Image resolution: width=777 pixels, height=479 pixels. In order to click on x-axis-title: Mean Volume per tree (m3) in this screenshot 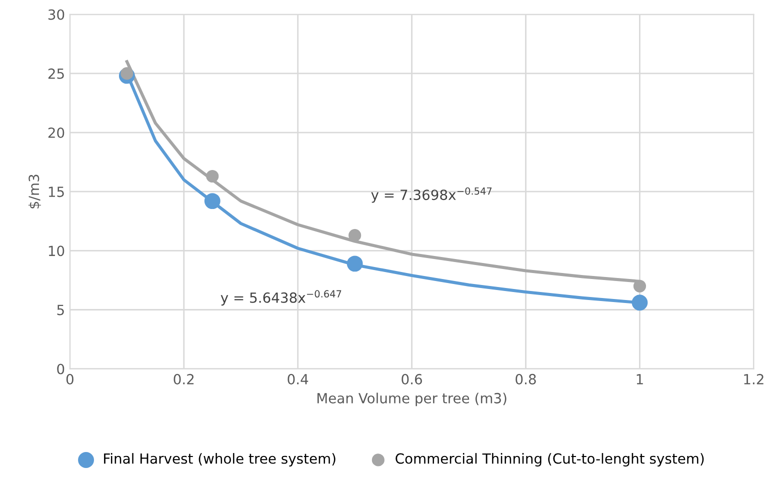, I will do `click(411, 399)`.